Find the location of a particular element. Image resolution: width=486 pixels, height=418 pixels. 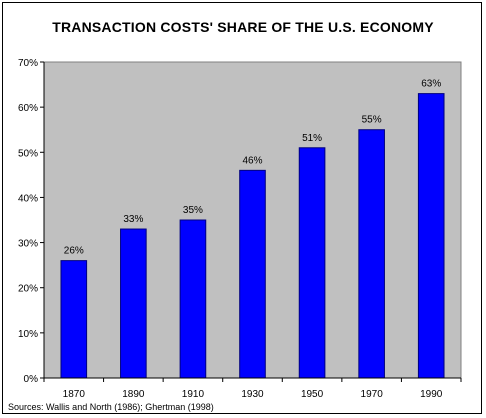

bar-value-label: 26% is located at coordinates (74, 251).